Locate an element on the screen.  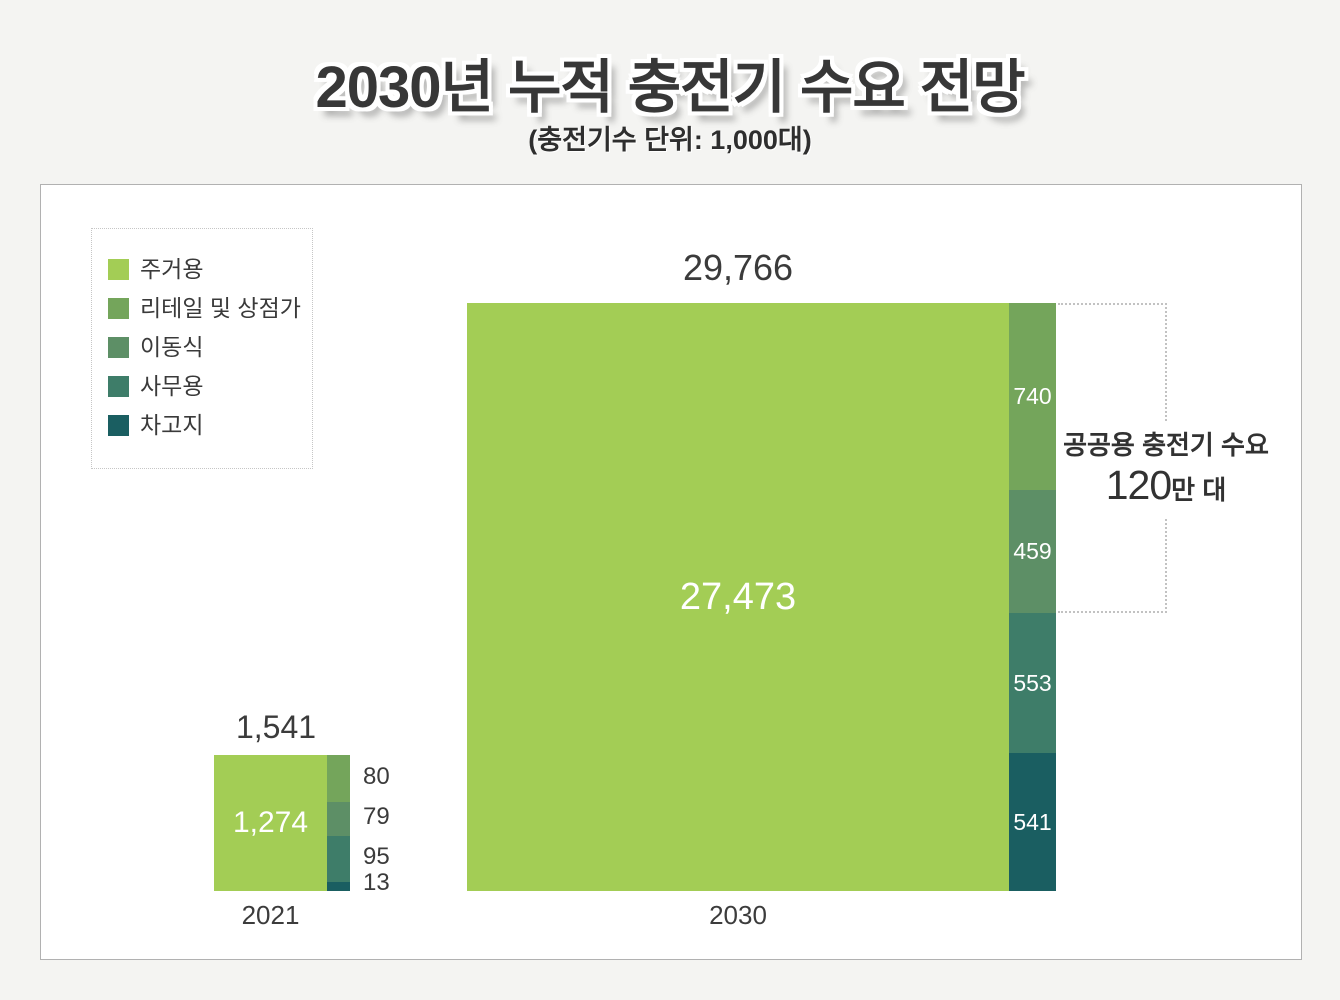
value-label-2030-garage: 541 is located at coordinates (1032, 821).